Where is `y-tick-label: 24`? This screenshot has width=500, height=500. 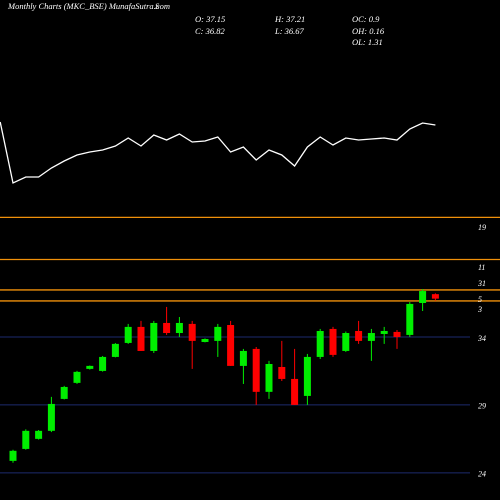 y-tick-label: 24 is located at coordinates (482, 474).